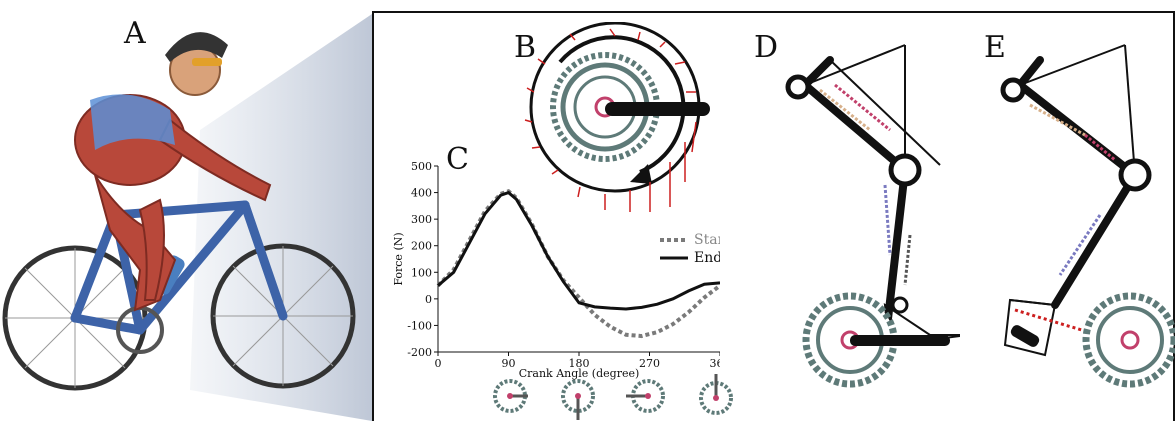  What do you see at coordinates (457, 159) in the screenshot?
I see `panel-label-c: C` at bounding box center [457, 159].